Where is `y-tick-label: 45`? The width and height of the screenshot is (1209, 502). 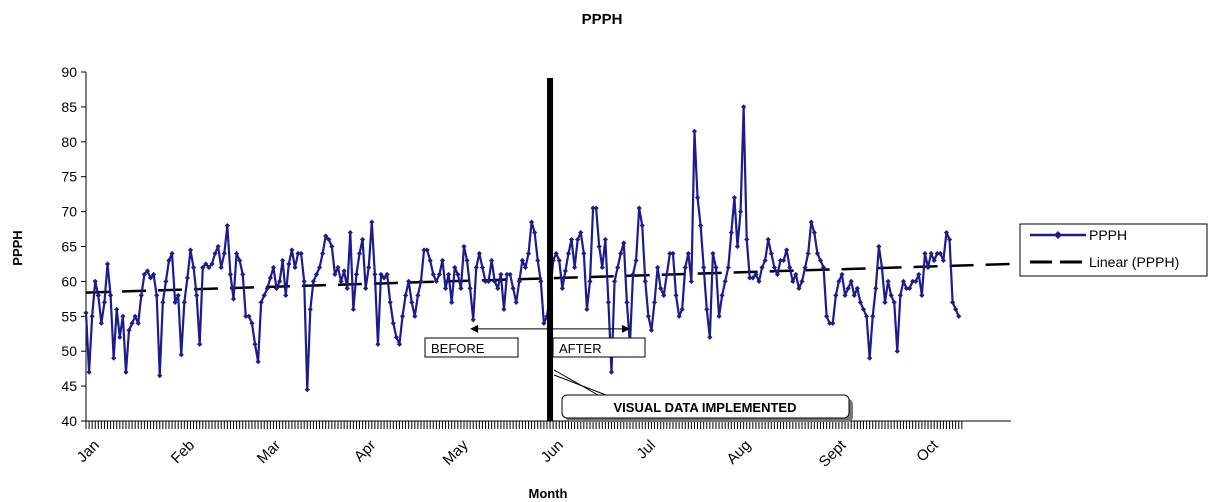 y-tick-label: 45 is located at coordinates (69, 386).